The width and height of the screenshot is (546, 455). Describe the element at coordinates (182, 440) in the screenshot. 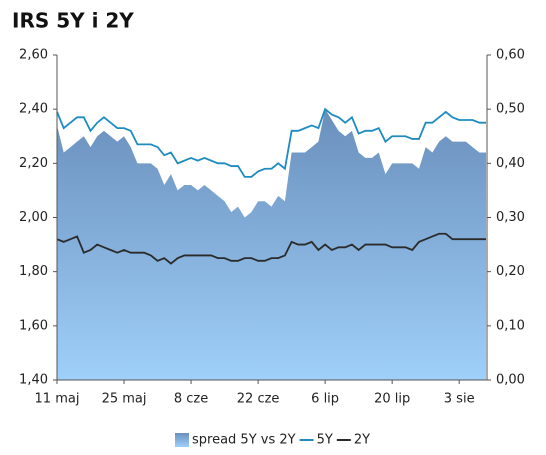

I see `legend-swatch` at that location.